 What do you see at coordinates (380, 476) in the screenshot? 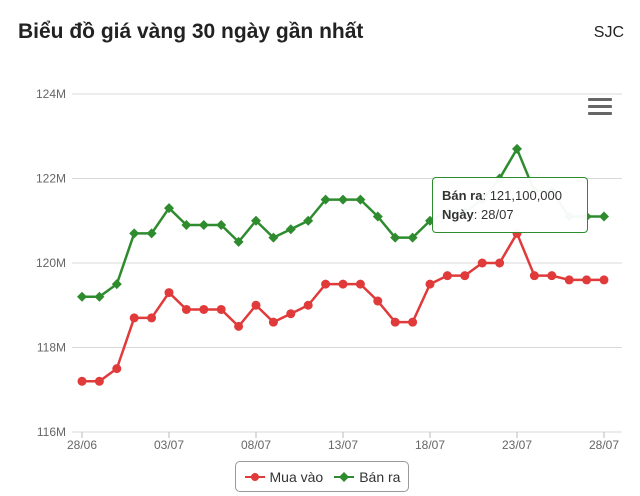
I see `legend-sell-label: Bán ra` at bounding box center [380, 476].